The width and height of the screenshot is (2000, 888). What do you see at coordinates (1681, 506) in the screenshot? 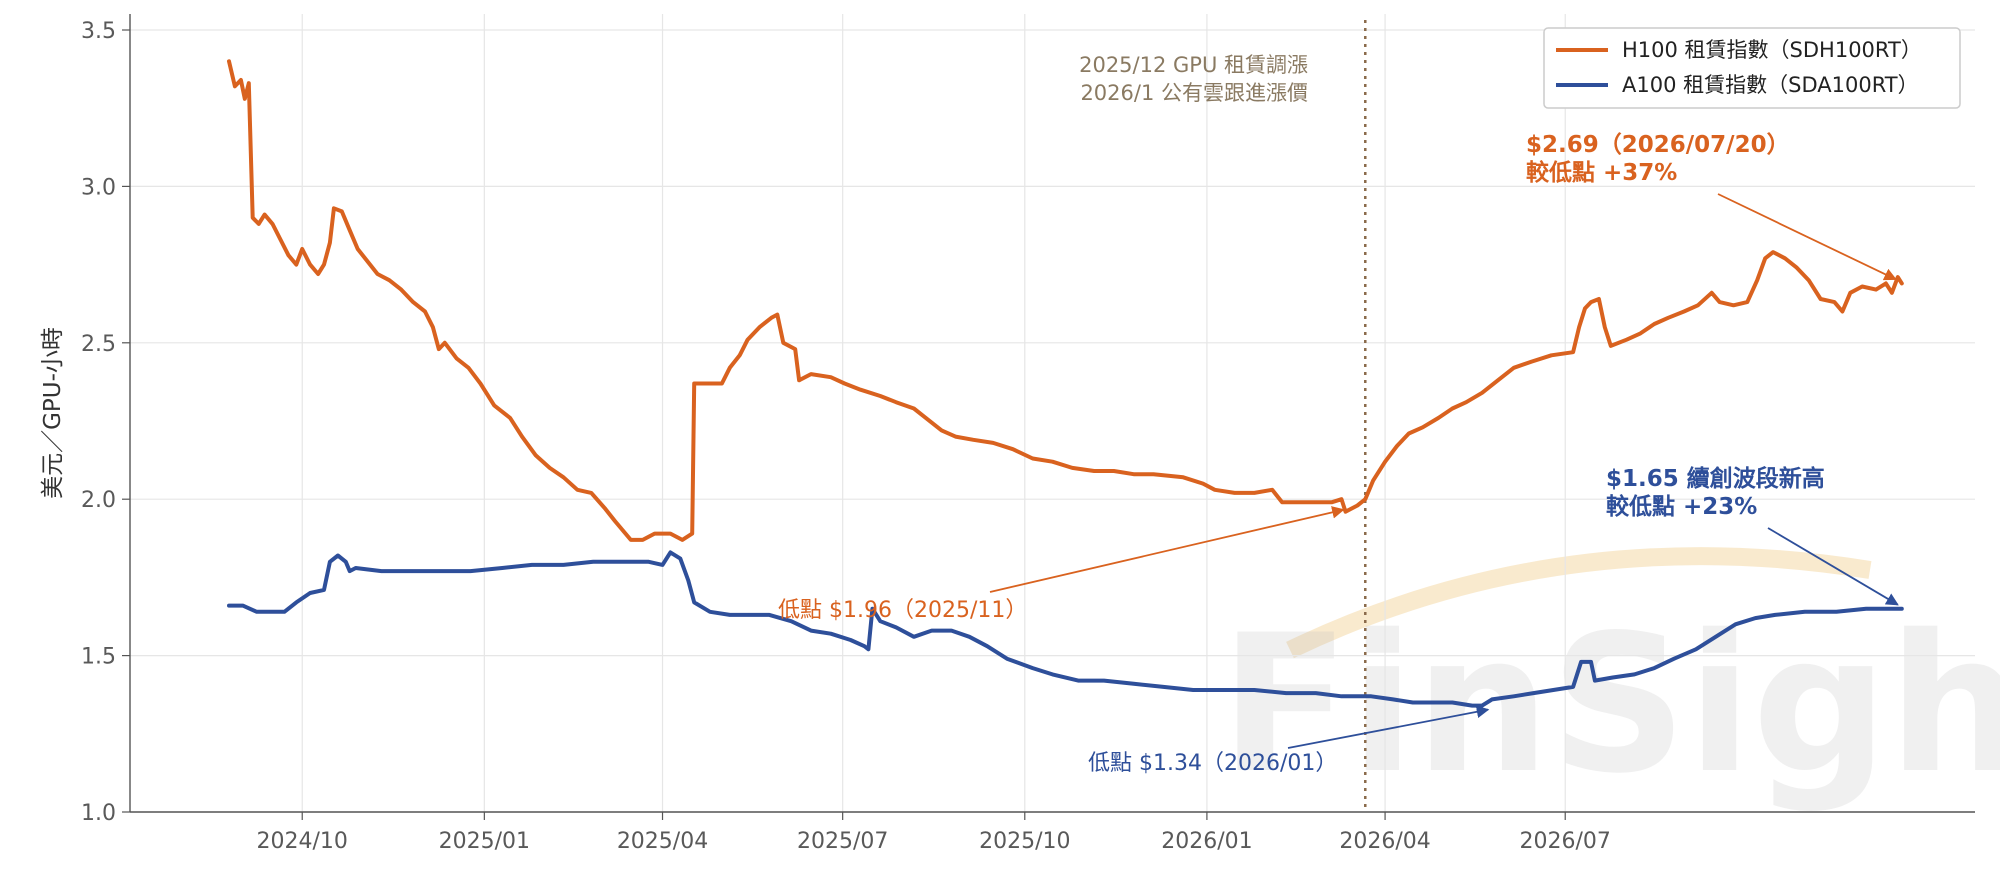
I see `a100-high-label-2: 較低點 +23%` at bounding box center [1681, 506].